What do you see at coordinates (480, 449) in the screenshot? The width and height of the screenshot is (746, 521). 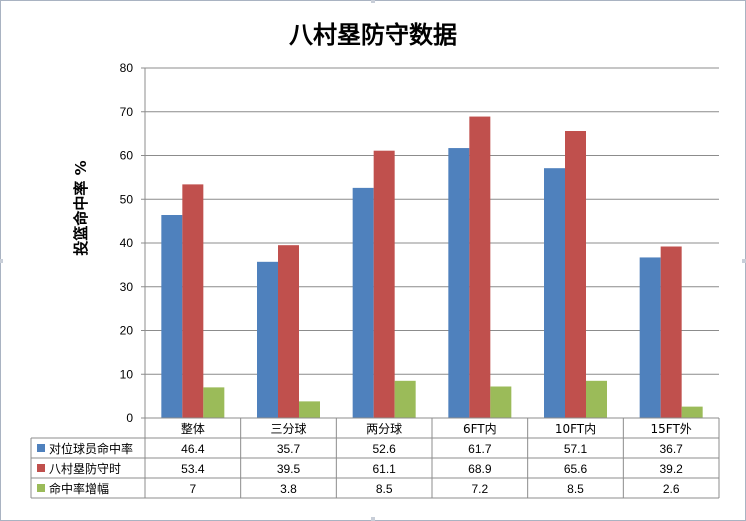 I see `data-label: 61.7` at bounding box center [480, 449].